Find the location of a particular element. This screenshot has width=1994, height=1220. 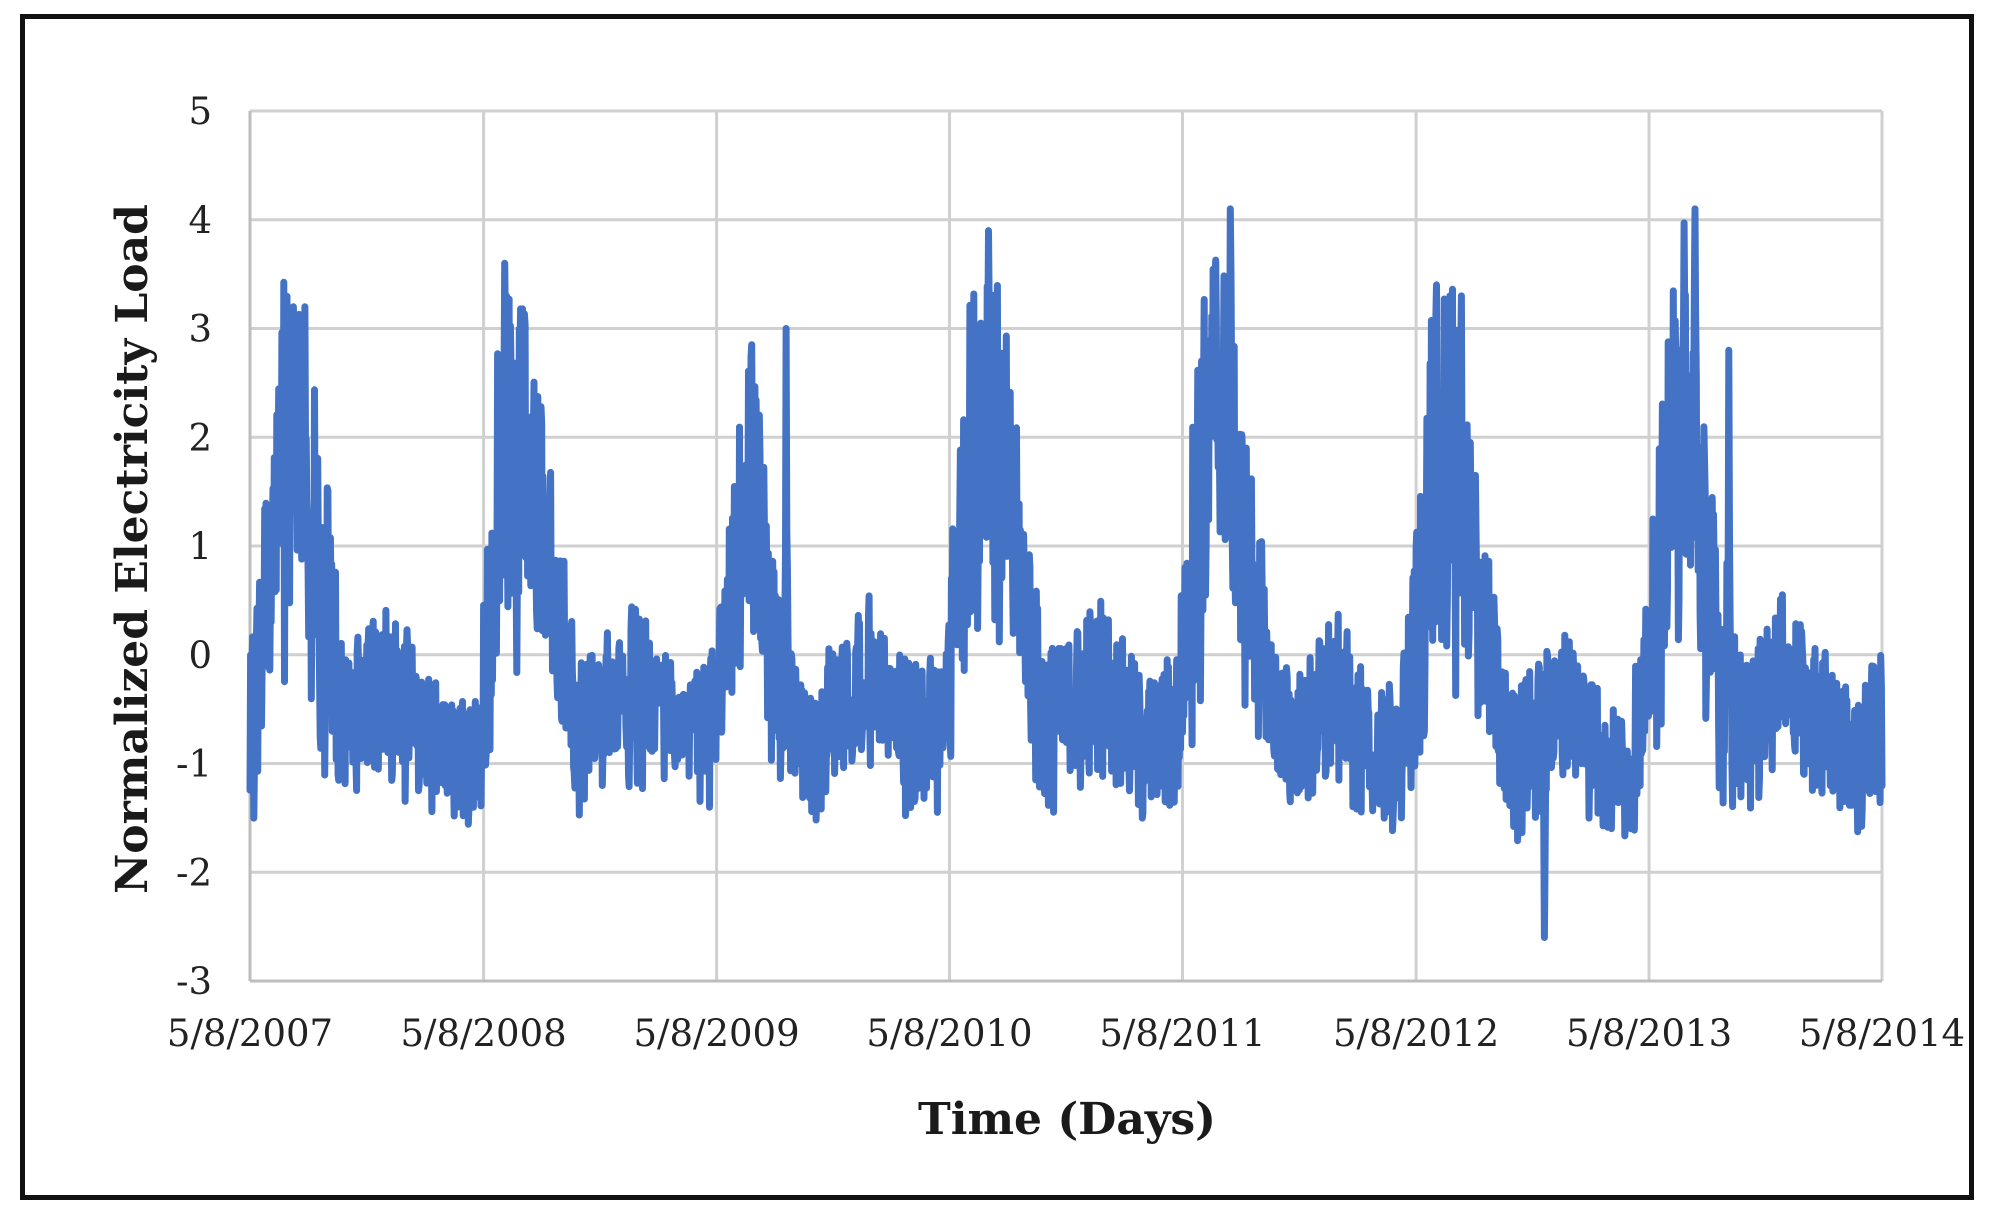

y-tick-label: 2 is located at coordinates (200, 437).